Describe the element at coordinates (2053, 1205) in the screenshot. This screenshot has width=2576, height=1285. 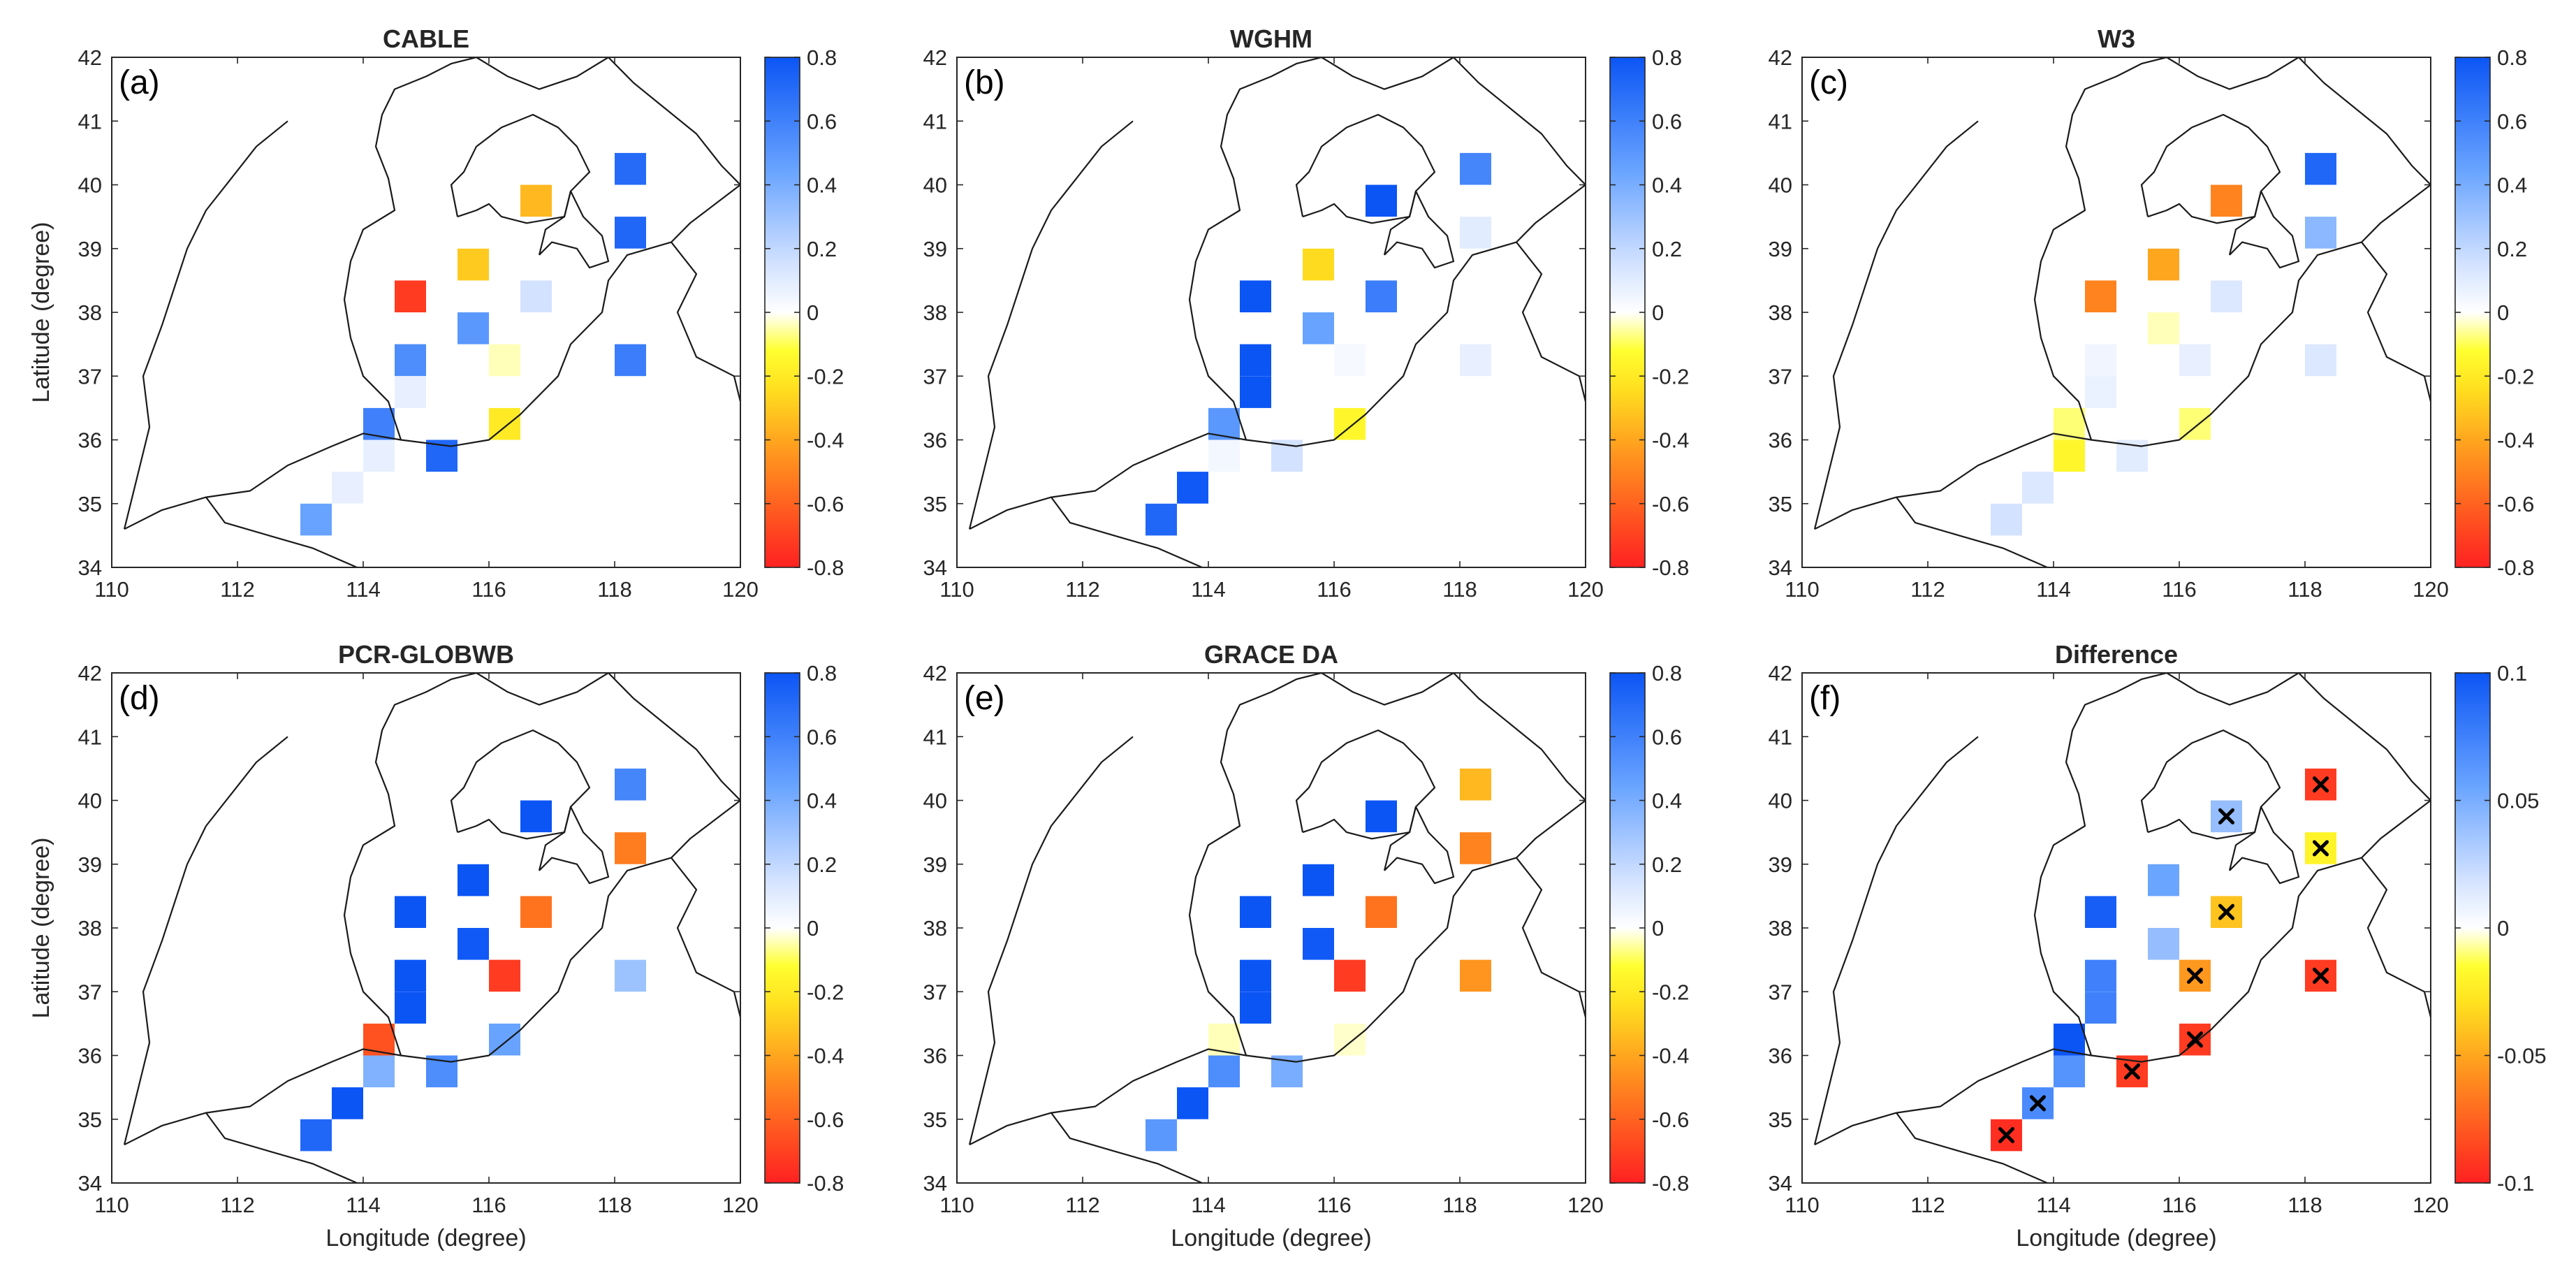
I see `x-tick-label: 114` at that location.